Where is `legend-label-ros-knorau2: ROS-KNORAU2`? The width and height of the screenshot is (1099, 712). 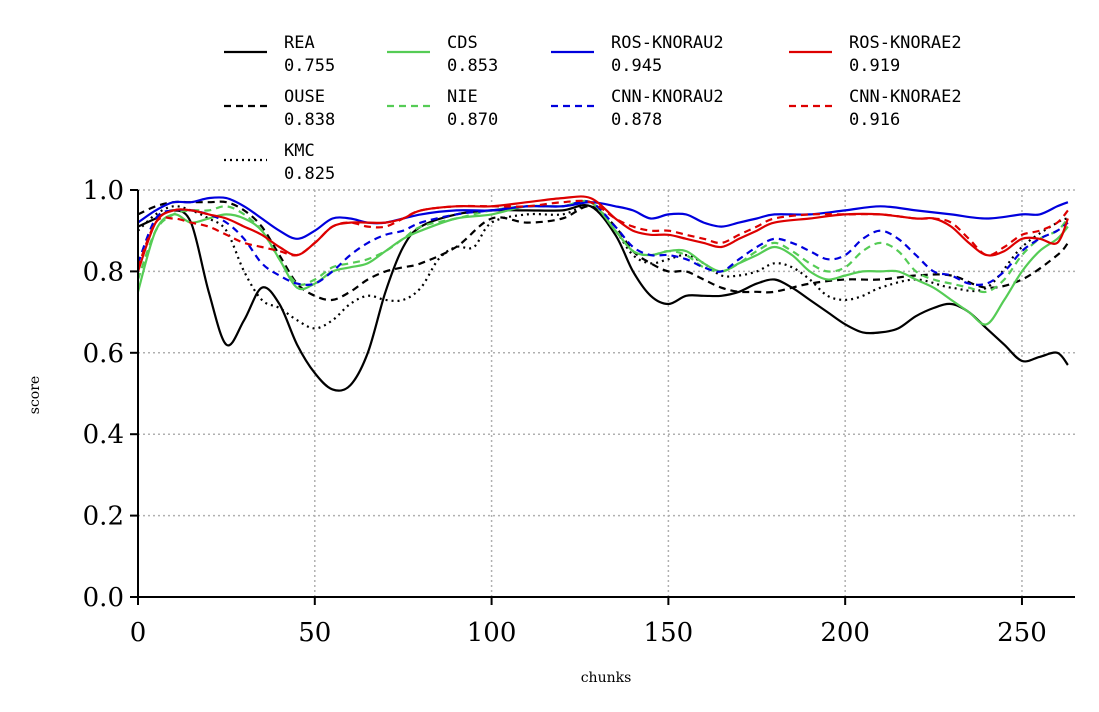
legend-label-ros-knorau2: ROS-KNORAU2 is located at coordinates (667, 43).